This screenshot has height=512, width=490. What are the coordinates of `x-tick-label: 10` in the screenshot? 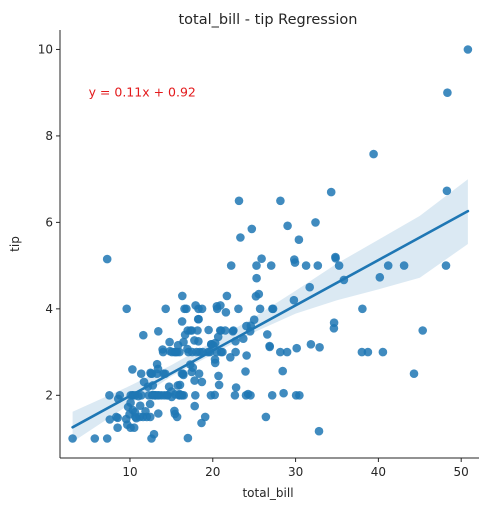 It's located at (129, 472).